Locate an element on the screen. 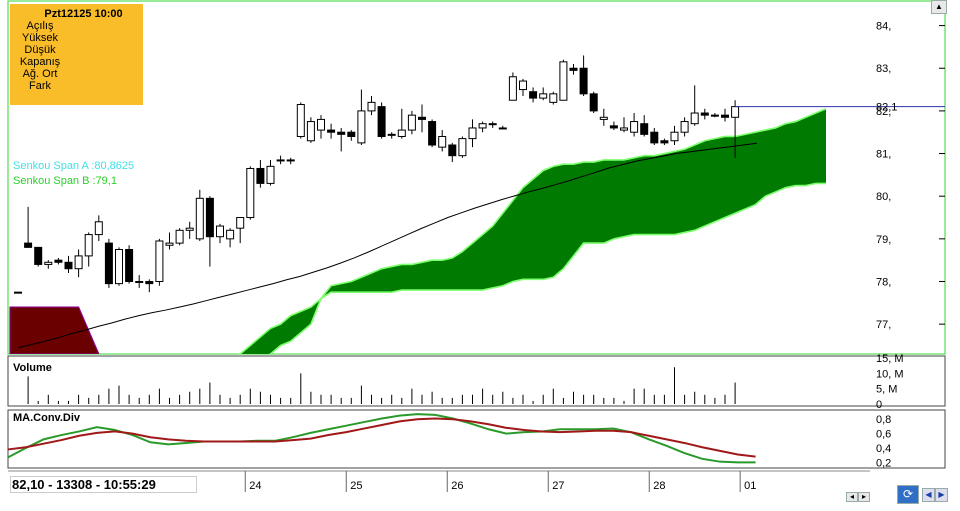  price-tick-label: 84, is located at coordinates (883, 27).